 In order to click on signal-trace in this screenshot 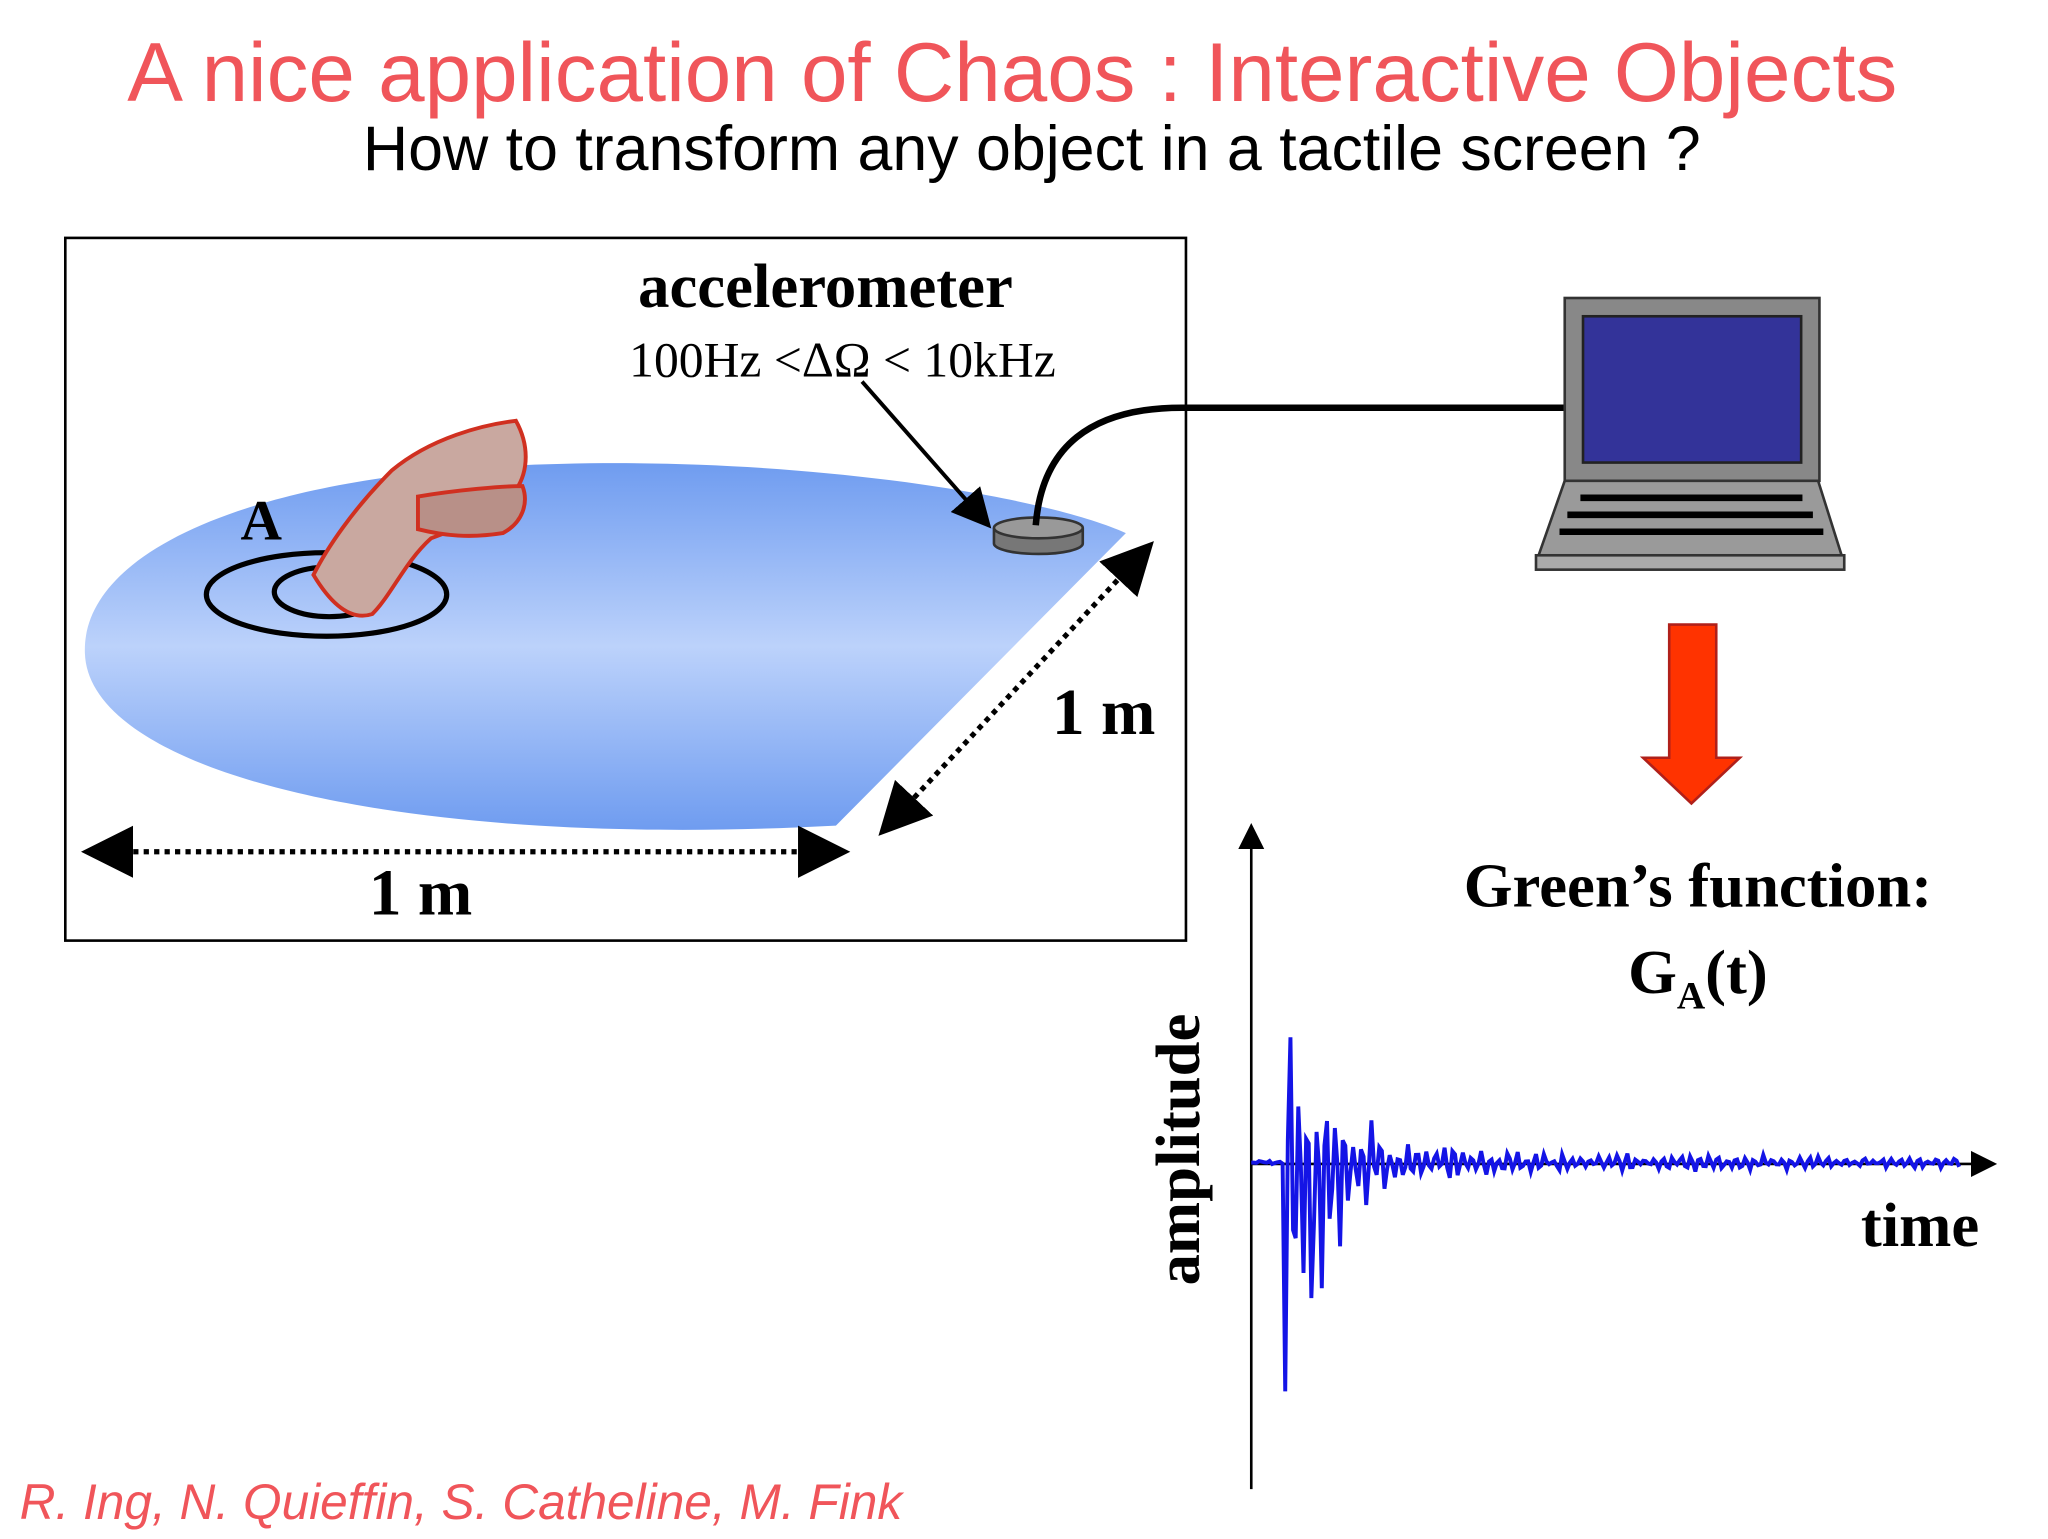, I will do `click(1606, 1214)`.